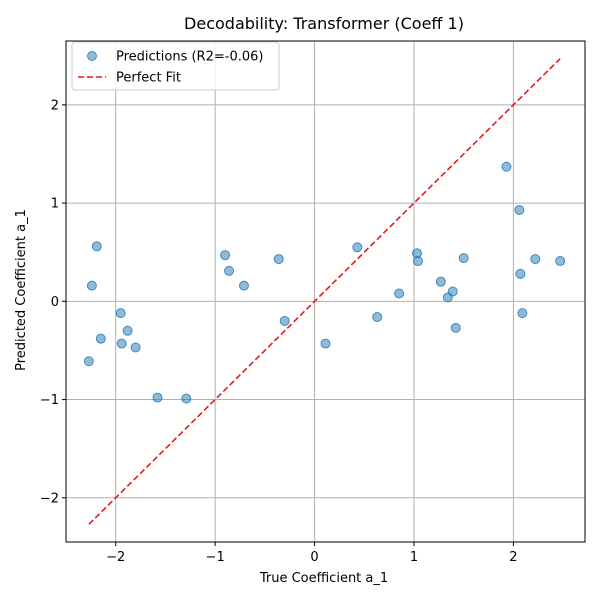  What do you see at coordinates (314, 557) in the screenshot?
I see `x-tick-label: 0` at bounding box center [314, 557].